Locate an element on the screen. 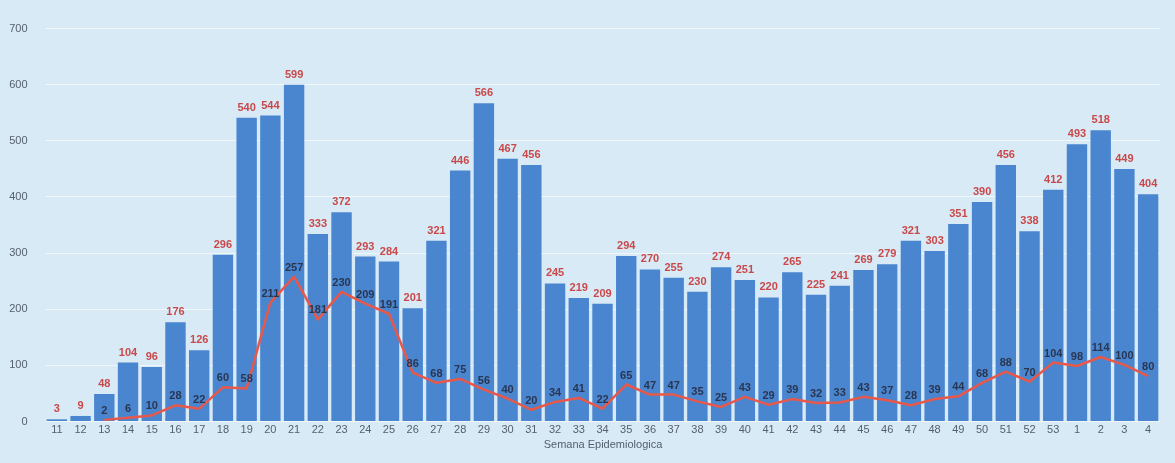  data-label: 449 is located at coordinates (1124, 157).